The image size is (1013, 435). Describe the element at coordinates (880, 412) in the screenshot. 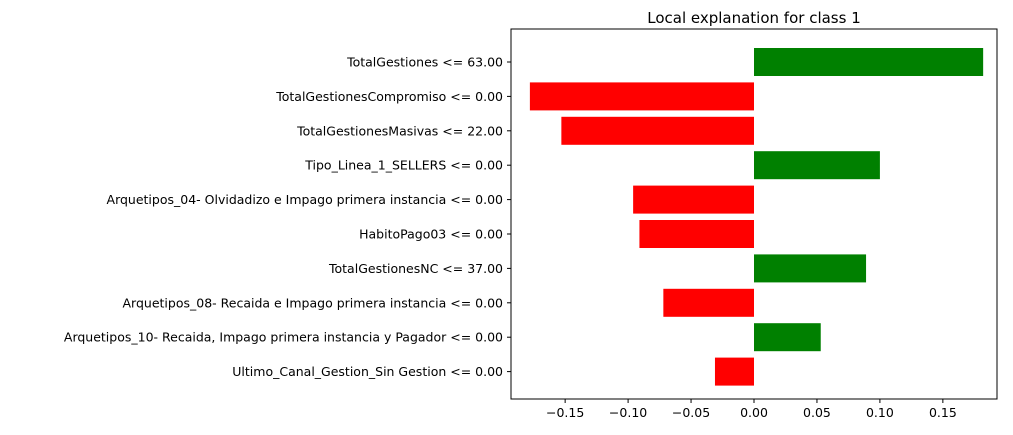

I see `x-tick-label: 0.10` at that location.